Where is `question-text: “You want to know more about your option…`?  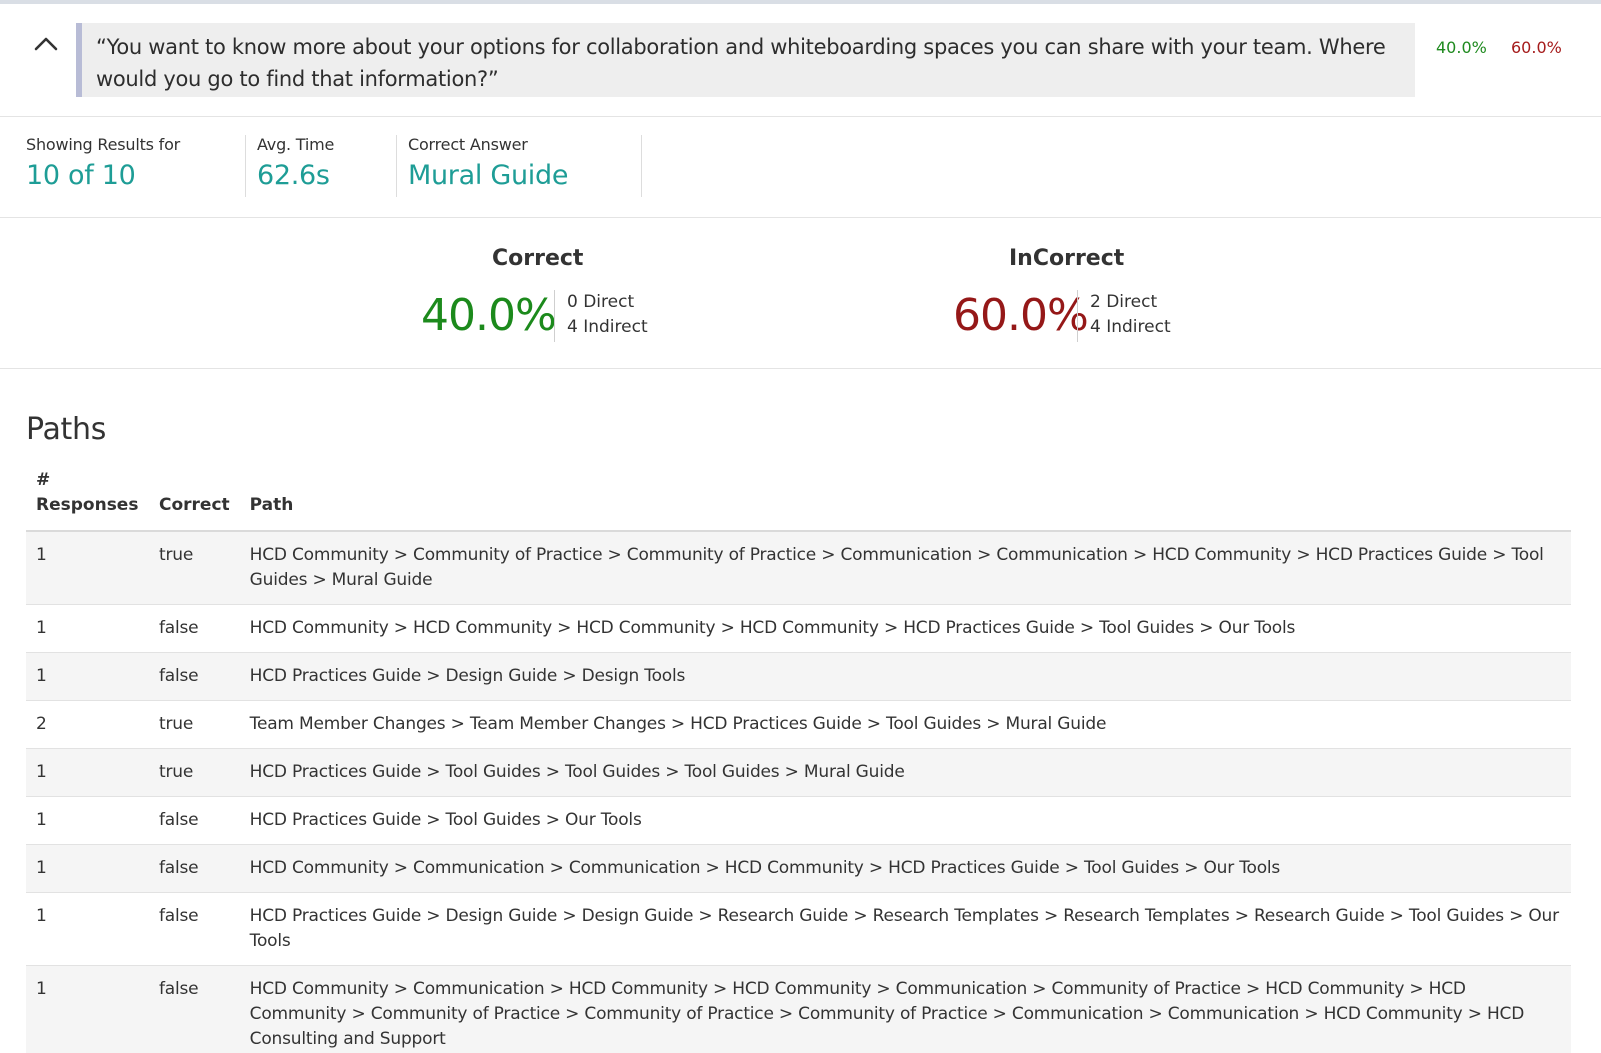
question-text: “You want to know more about your option… is located at coordinates (741, 63).